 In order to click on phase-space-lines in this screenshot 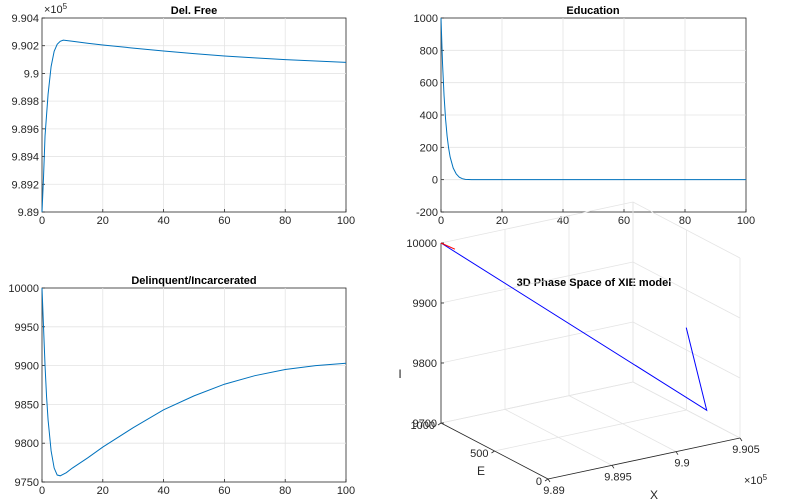, I will do `click(574, 327)`.